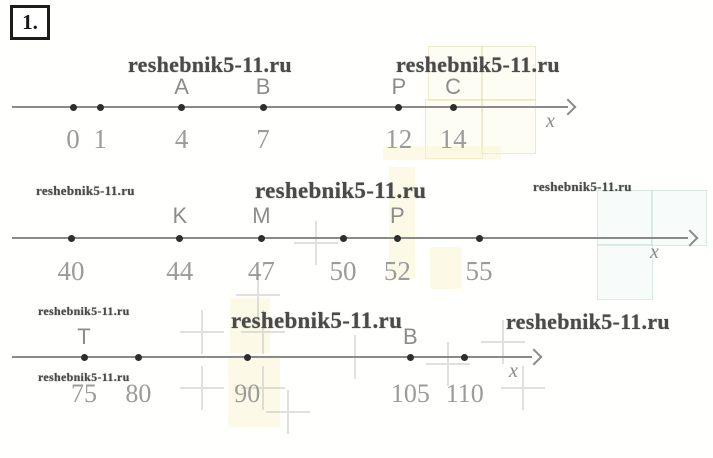 The width and height of the screenshot is (713, 458). Describe the element at coordinates (534, 357) in the screenshot. I see `axis-arrowhead-icon` at that location.